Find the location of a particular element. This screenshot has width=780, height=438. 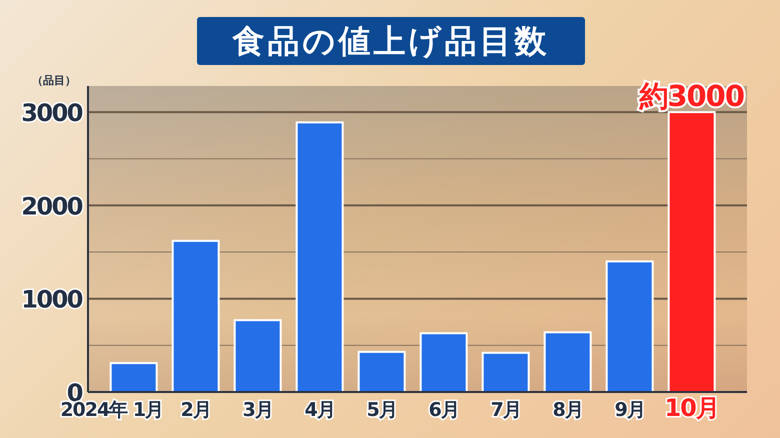

chart-title: 食品の値上げ品目数 is located at coordinates (391, 41).